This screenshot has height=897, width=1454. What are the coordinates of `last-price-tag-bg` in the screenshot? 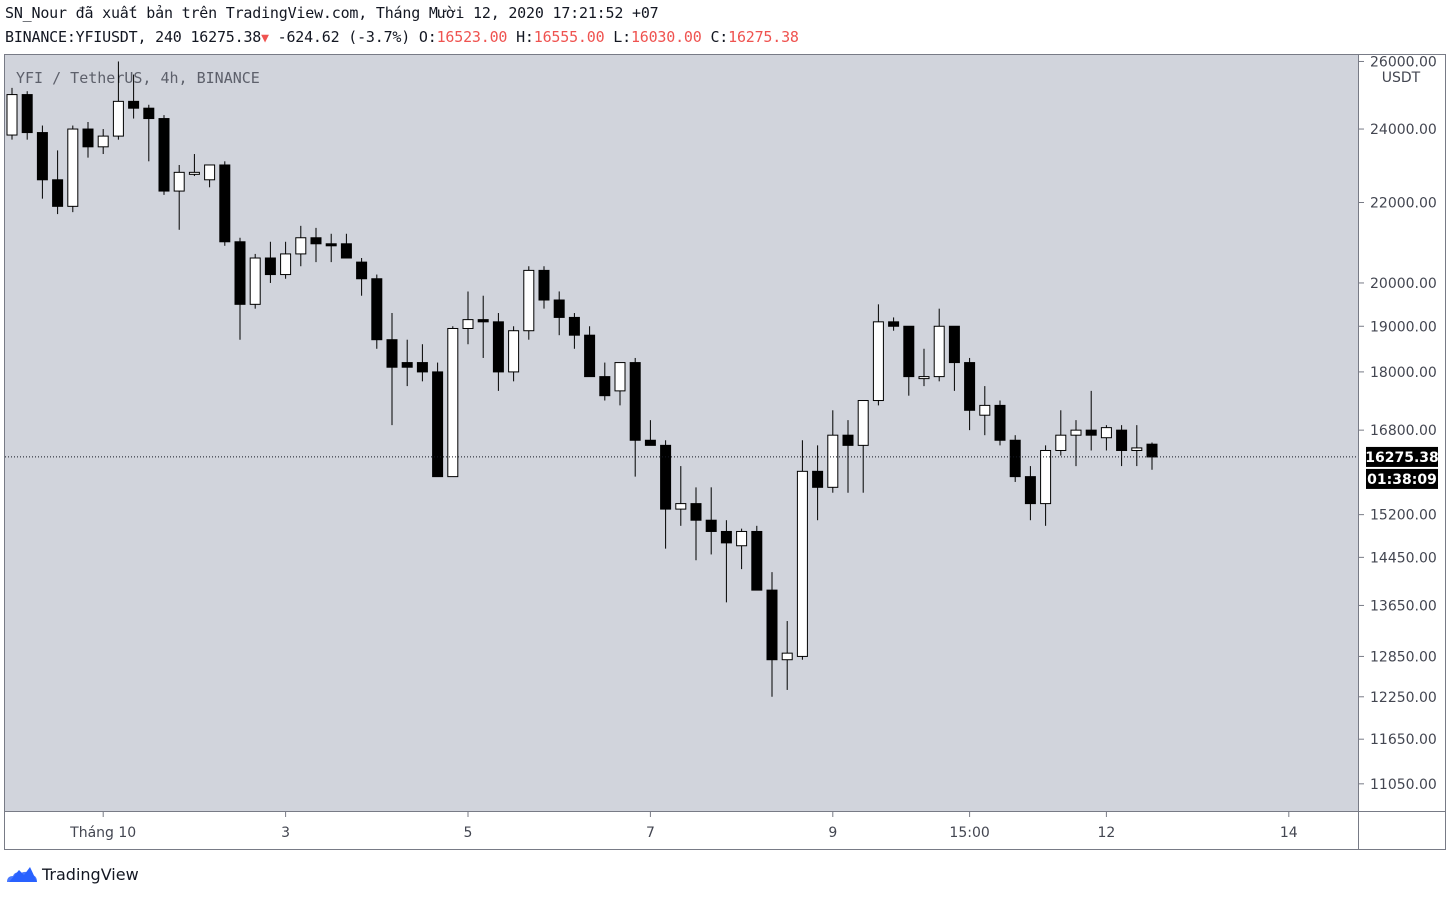 It's located at (1402, 456).